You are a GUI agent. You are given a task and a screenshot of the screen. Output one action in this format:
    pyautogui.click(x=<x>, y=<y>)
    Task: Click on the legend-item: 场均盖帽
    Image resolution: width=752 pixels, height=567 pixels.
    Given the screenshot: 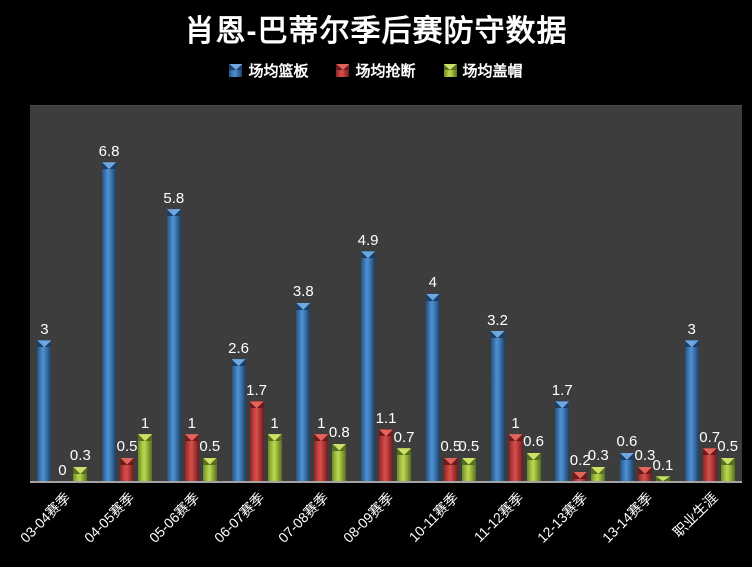 What is the action you would take?
    pyautogui.click(x=483, y=70)
    